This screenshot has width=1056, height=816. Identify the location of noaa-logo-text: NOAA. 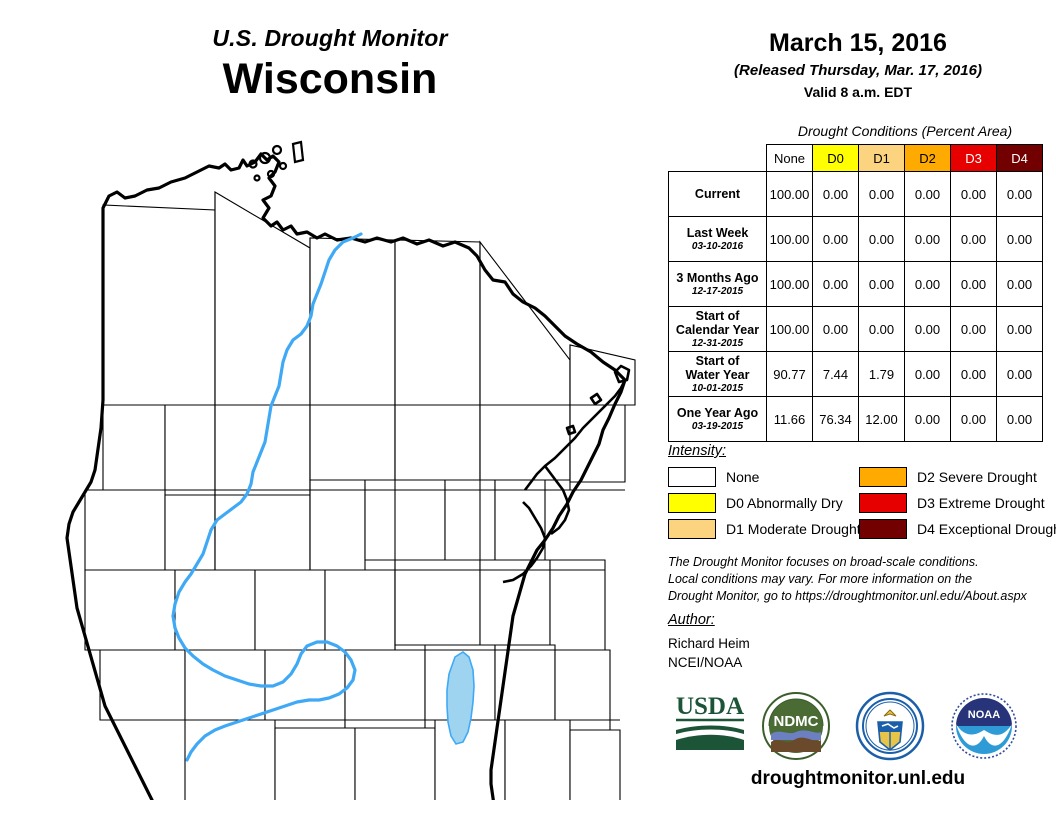
(984, 715).